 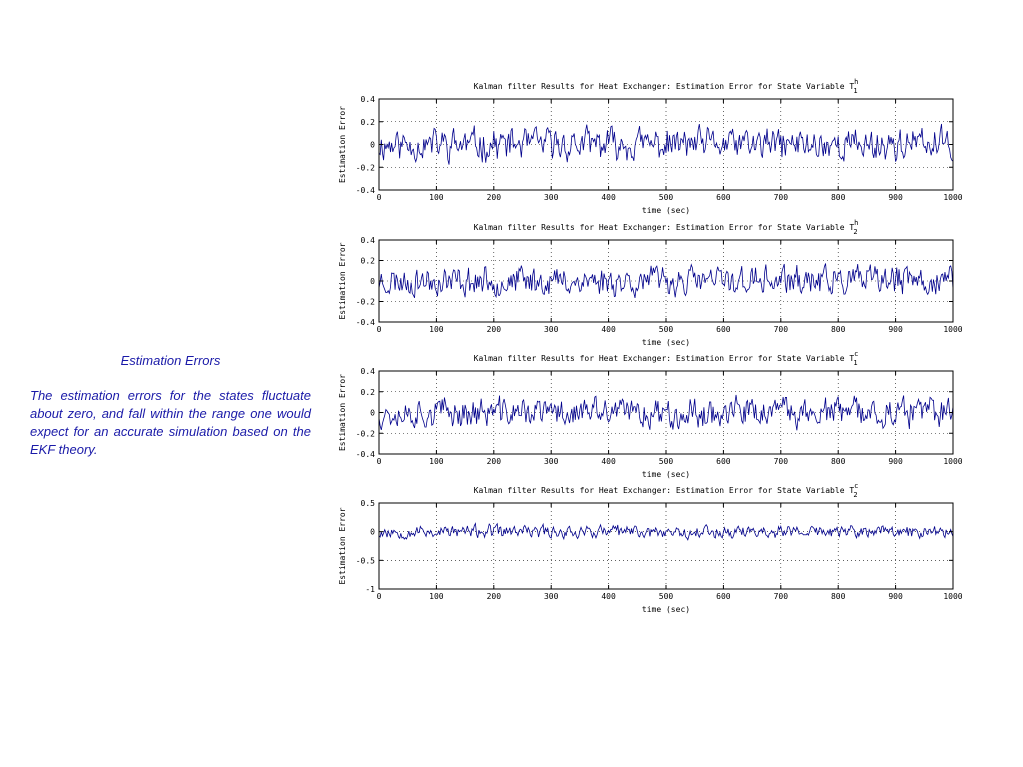 What do you see at coordinates (365, 560) in the screenshot?
I see `y-tick-label: -0.5` at bounding box center [365, 560].